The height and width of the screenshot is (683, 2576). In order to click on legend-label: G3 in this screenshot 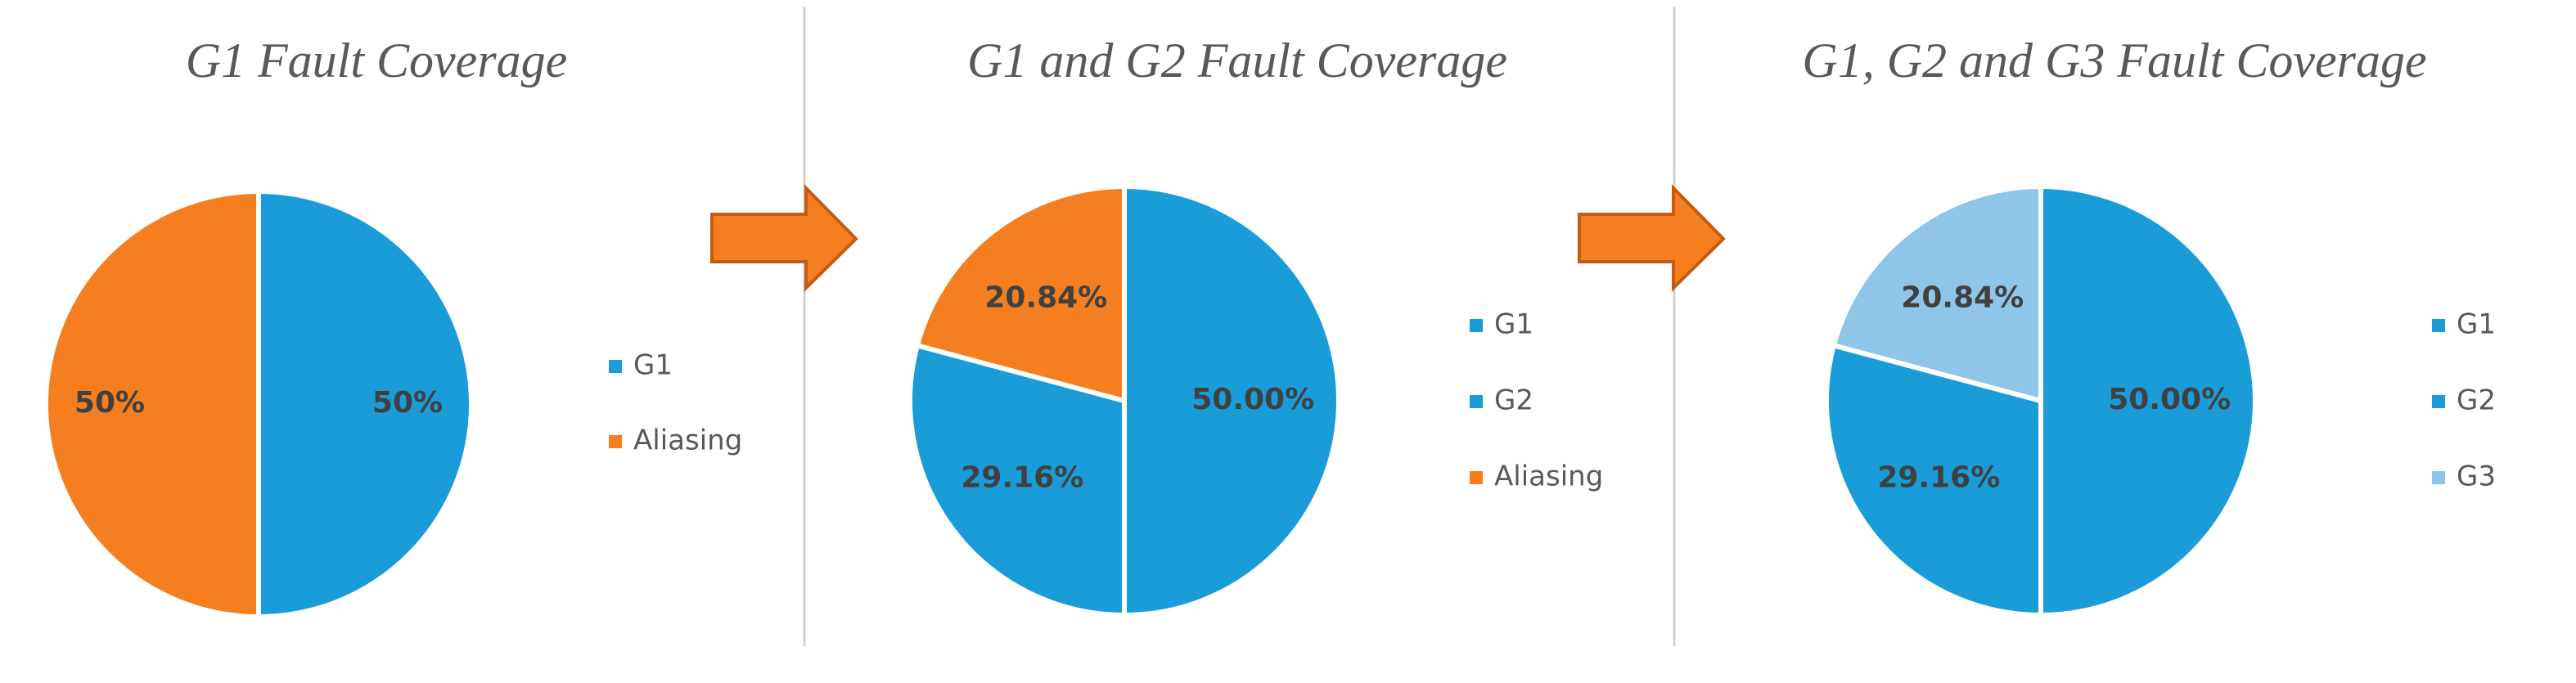, I will do `click(2476, 477)`.